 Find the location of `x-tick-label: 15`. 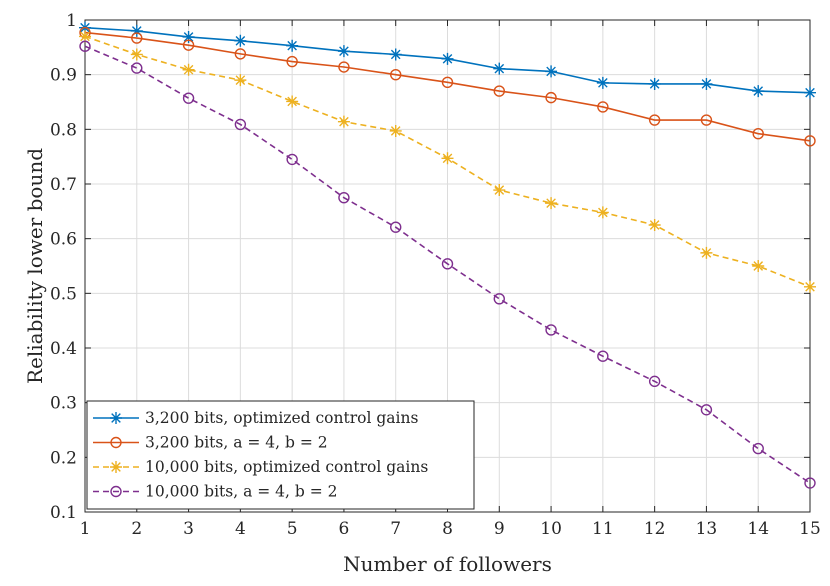

x-tick-label: 15 is located at coordinates (810, 529).